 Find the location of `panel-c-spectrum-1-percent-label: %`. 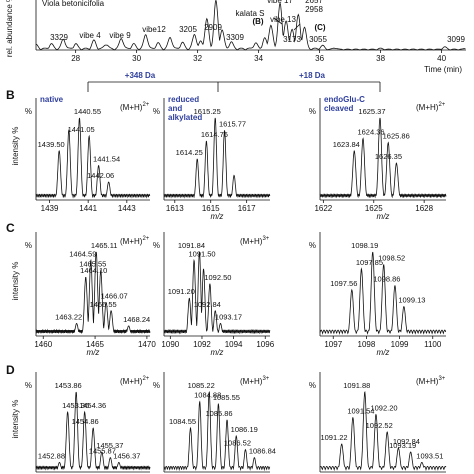

panel-c-spectrum-1-percent-label: % is located at coordinates (28, 245).